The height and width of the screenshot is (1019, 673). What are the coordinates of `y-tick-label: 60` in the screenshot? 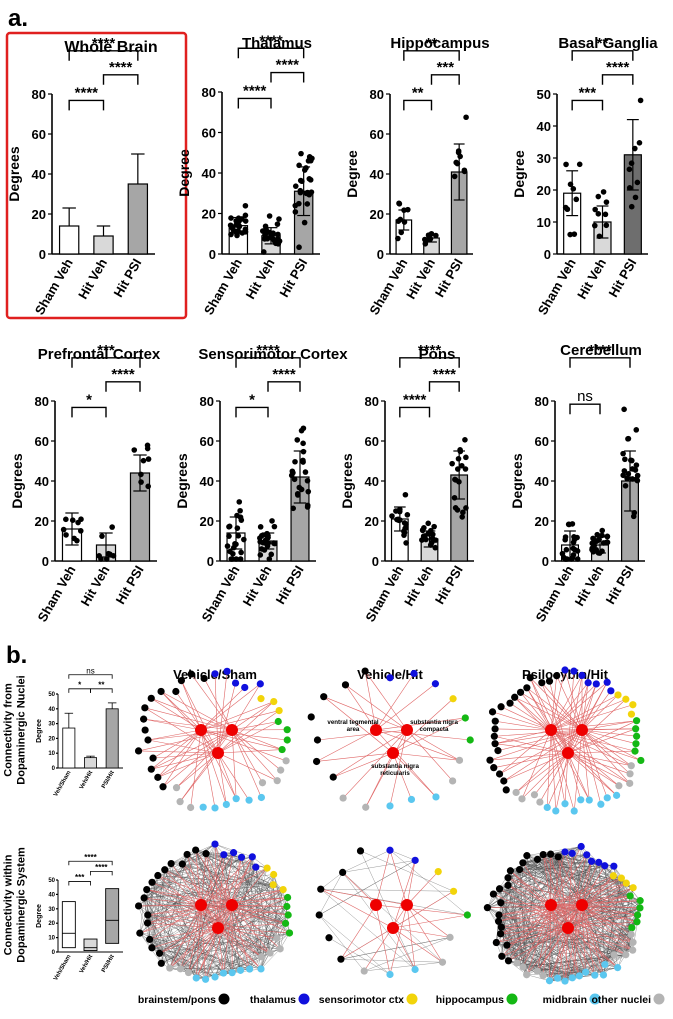 It's located at (207, 441).